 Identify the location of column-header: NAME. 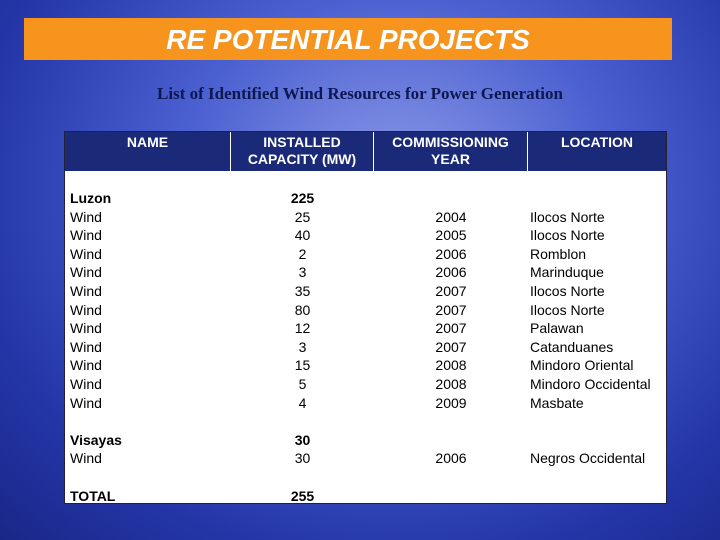
(148, 151).